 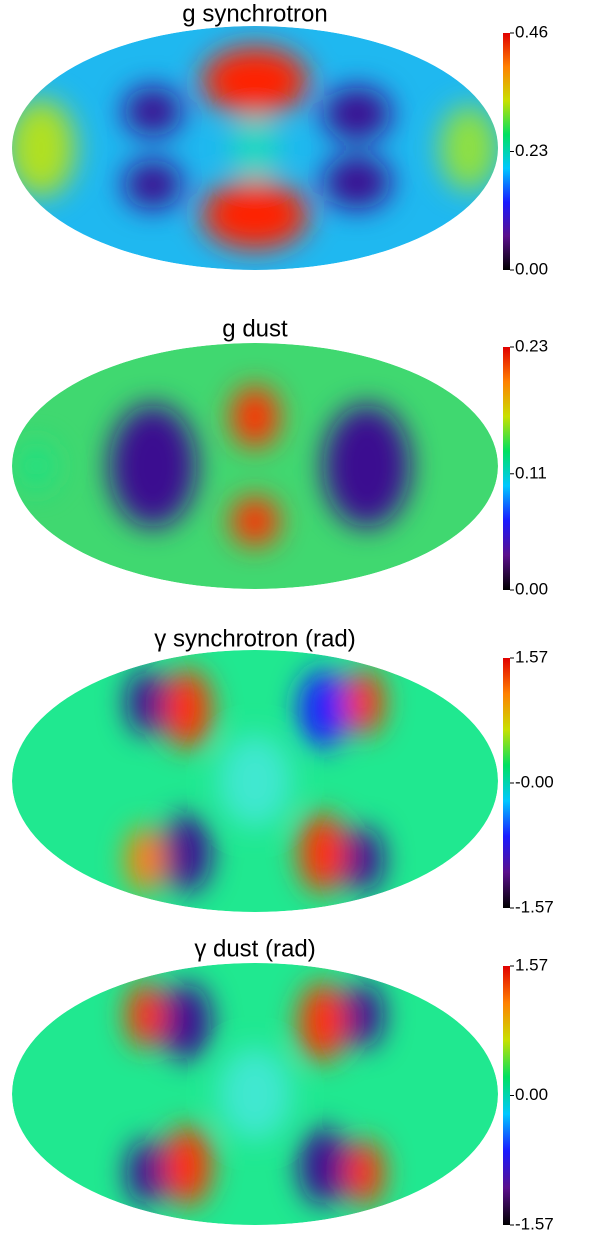 I want to click on colorbar-tick-label: -0.00, so click(x=534, y=781).